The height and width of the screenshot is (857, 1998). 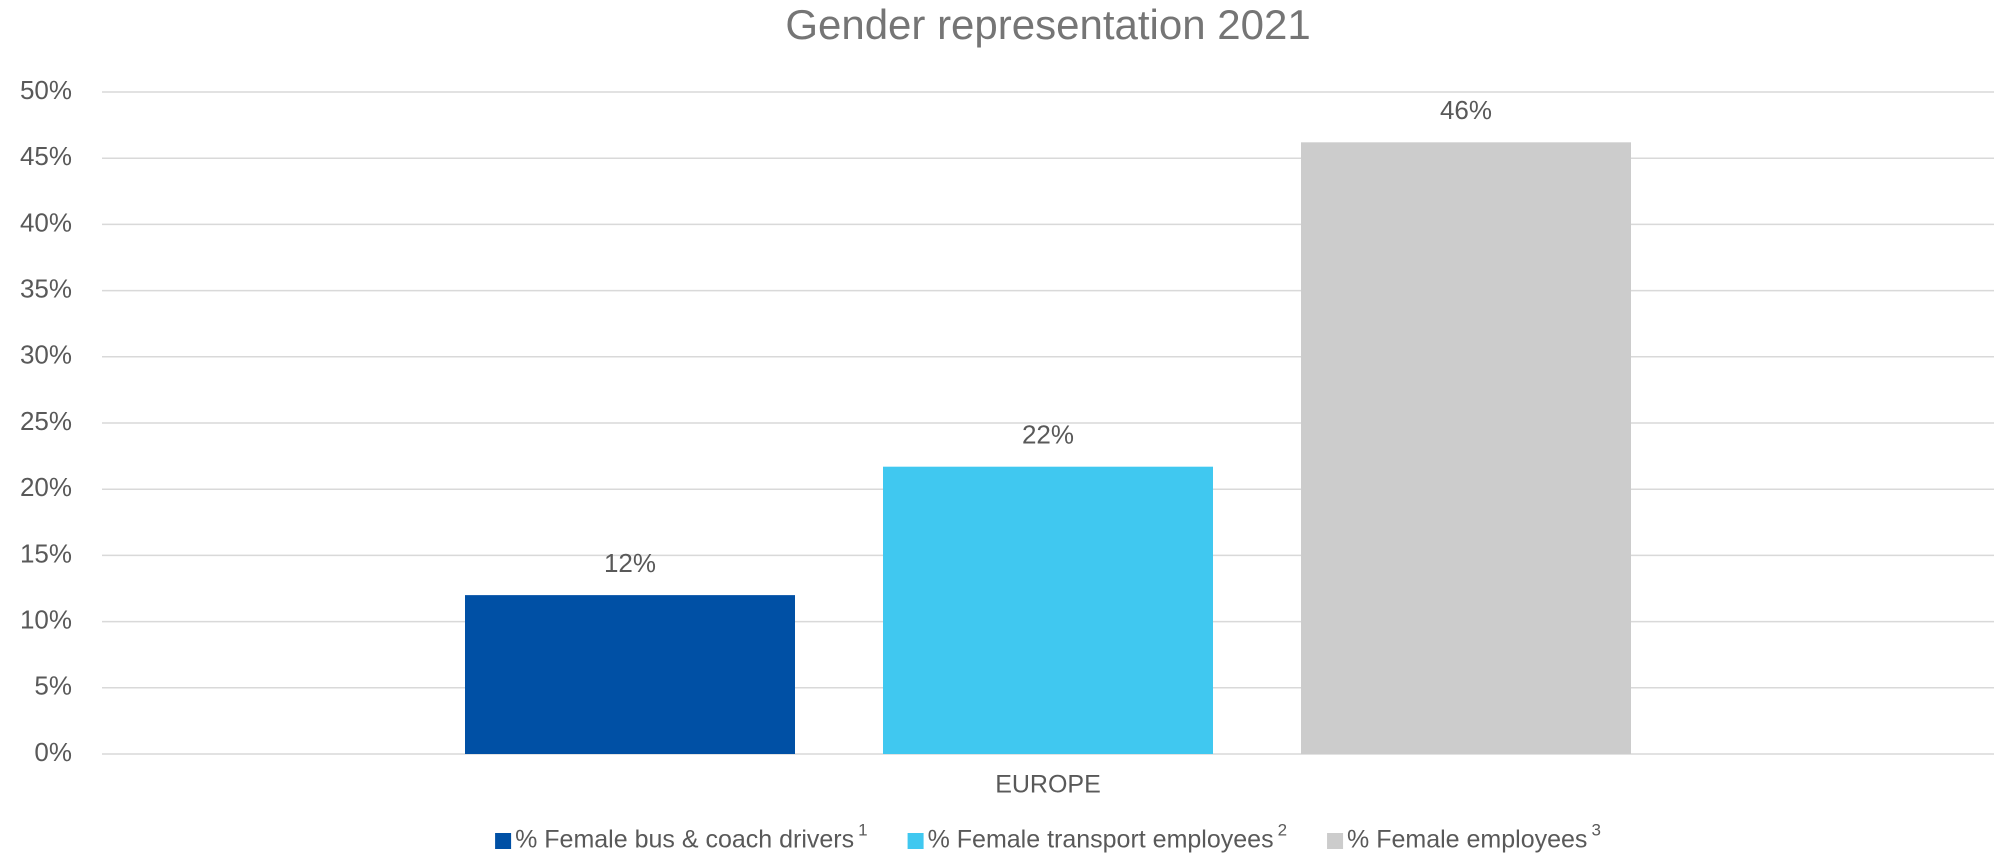 What do you see at coordinates (46, 156) in the screenshot?
I see `y-tick-label: 45%` at bounding box center [46, 156].